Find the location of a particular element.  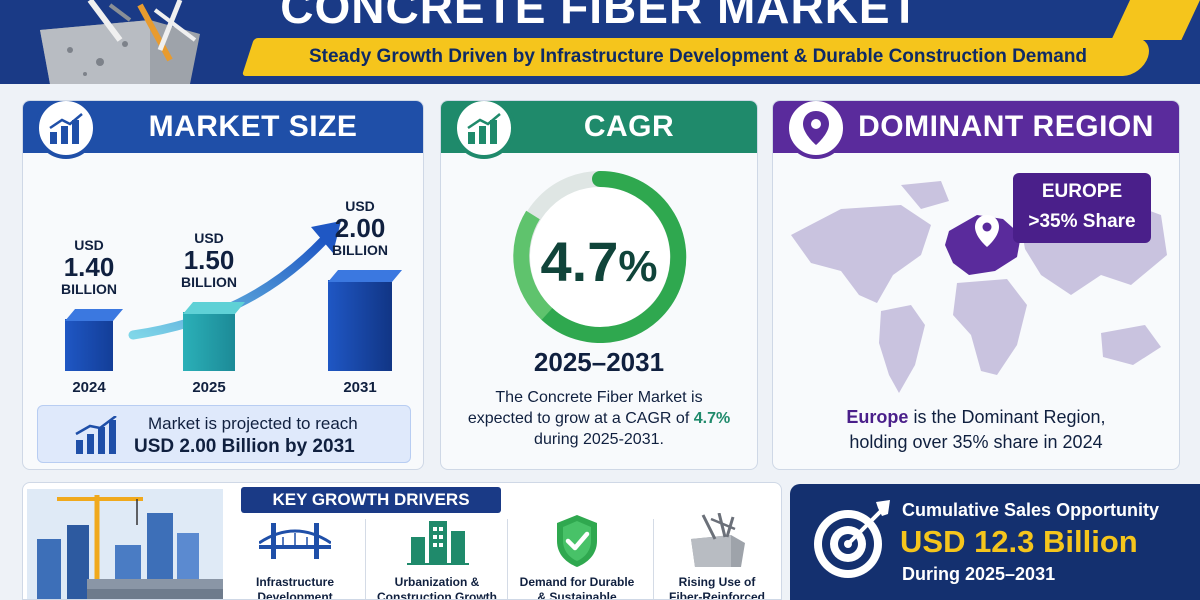

bar-value: 1.40 is located at coordinates (89, 266).